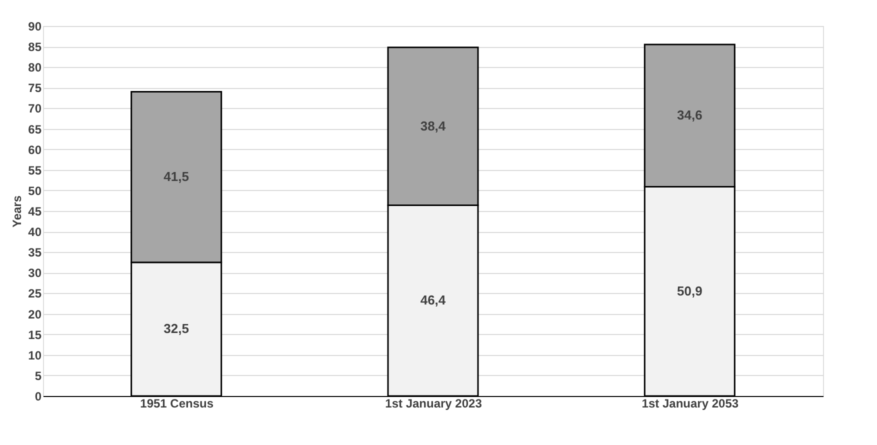 The image size is (877, 445). Describe the element at coordinates (176, 176) in the screenshot. I see `data-label: 41,5` at that location.